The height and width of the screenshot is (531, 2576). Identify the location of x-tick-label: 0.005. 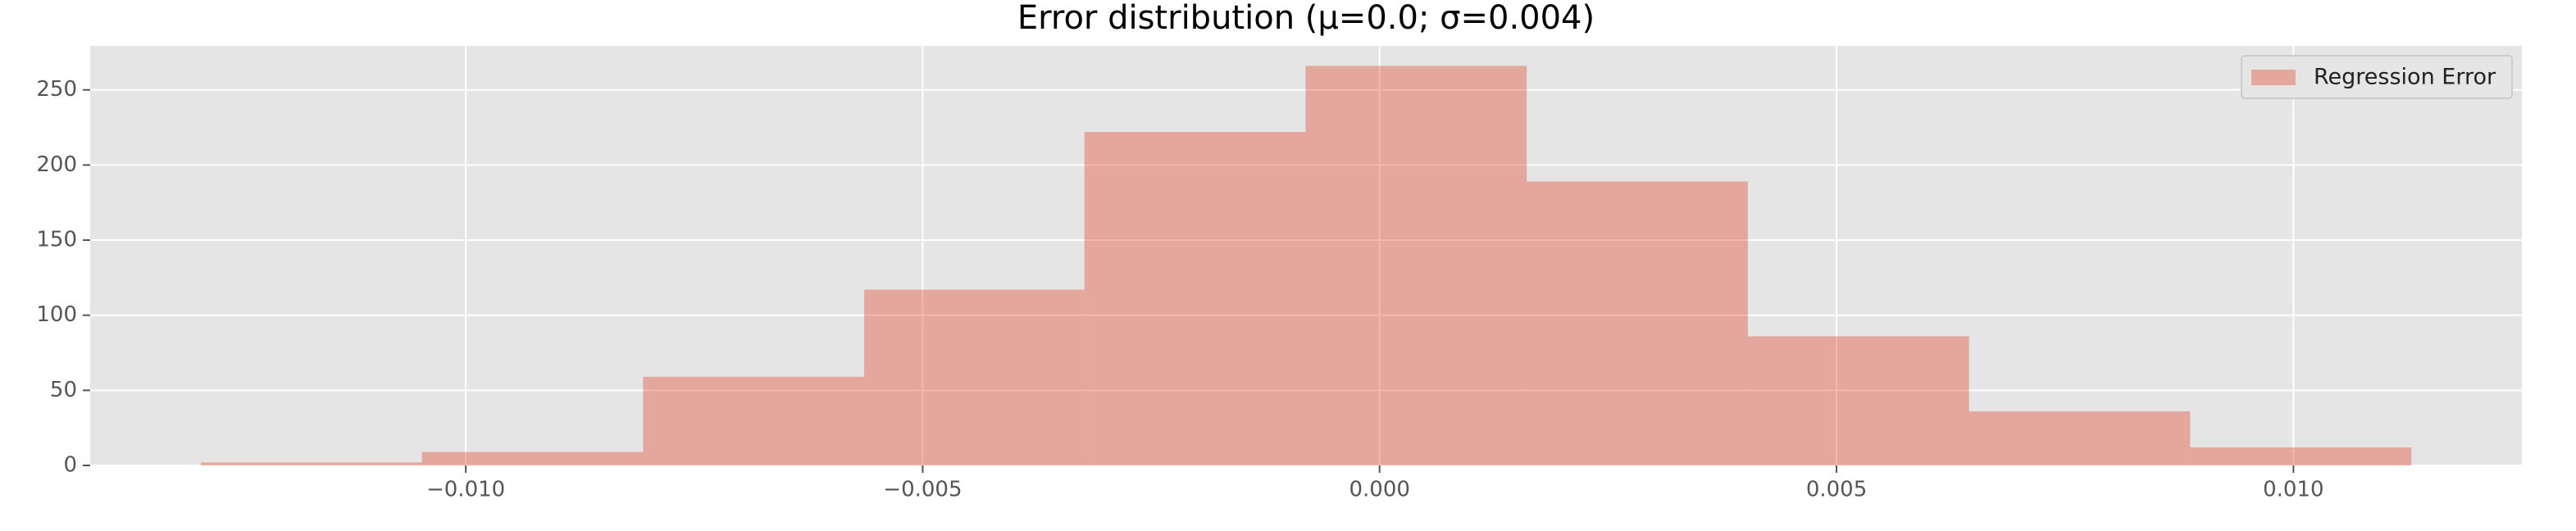
(1836, 490).